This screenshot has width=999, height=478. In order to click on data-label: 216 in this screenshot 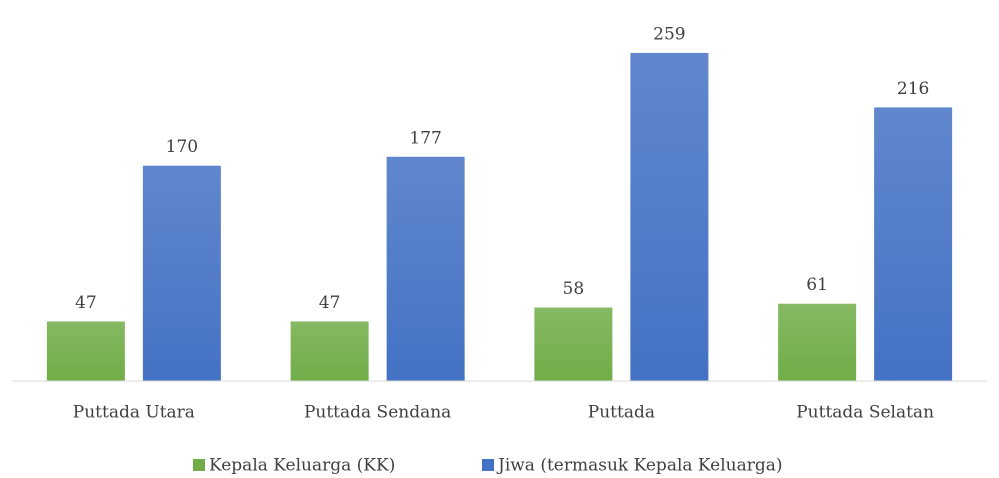, I will do `click(913, 89)`.